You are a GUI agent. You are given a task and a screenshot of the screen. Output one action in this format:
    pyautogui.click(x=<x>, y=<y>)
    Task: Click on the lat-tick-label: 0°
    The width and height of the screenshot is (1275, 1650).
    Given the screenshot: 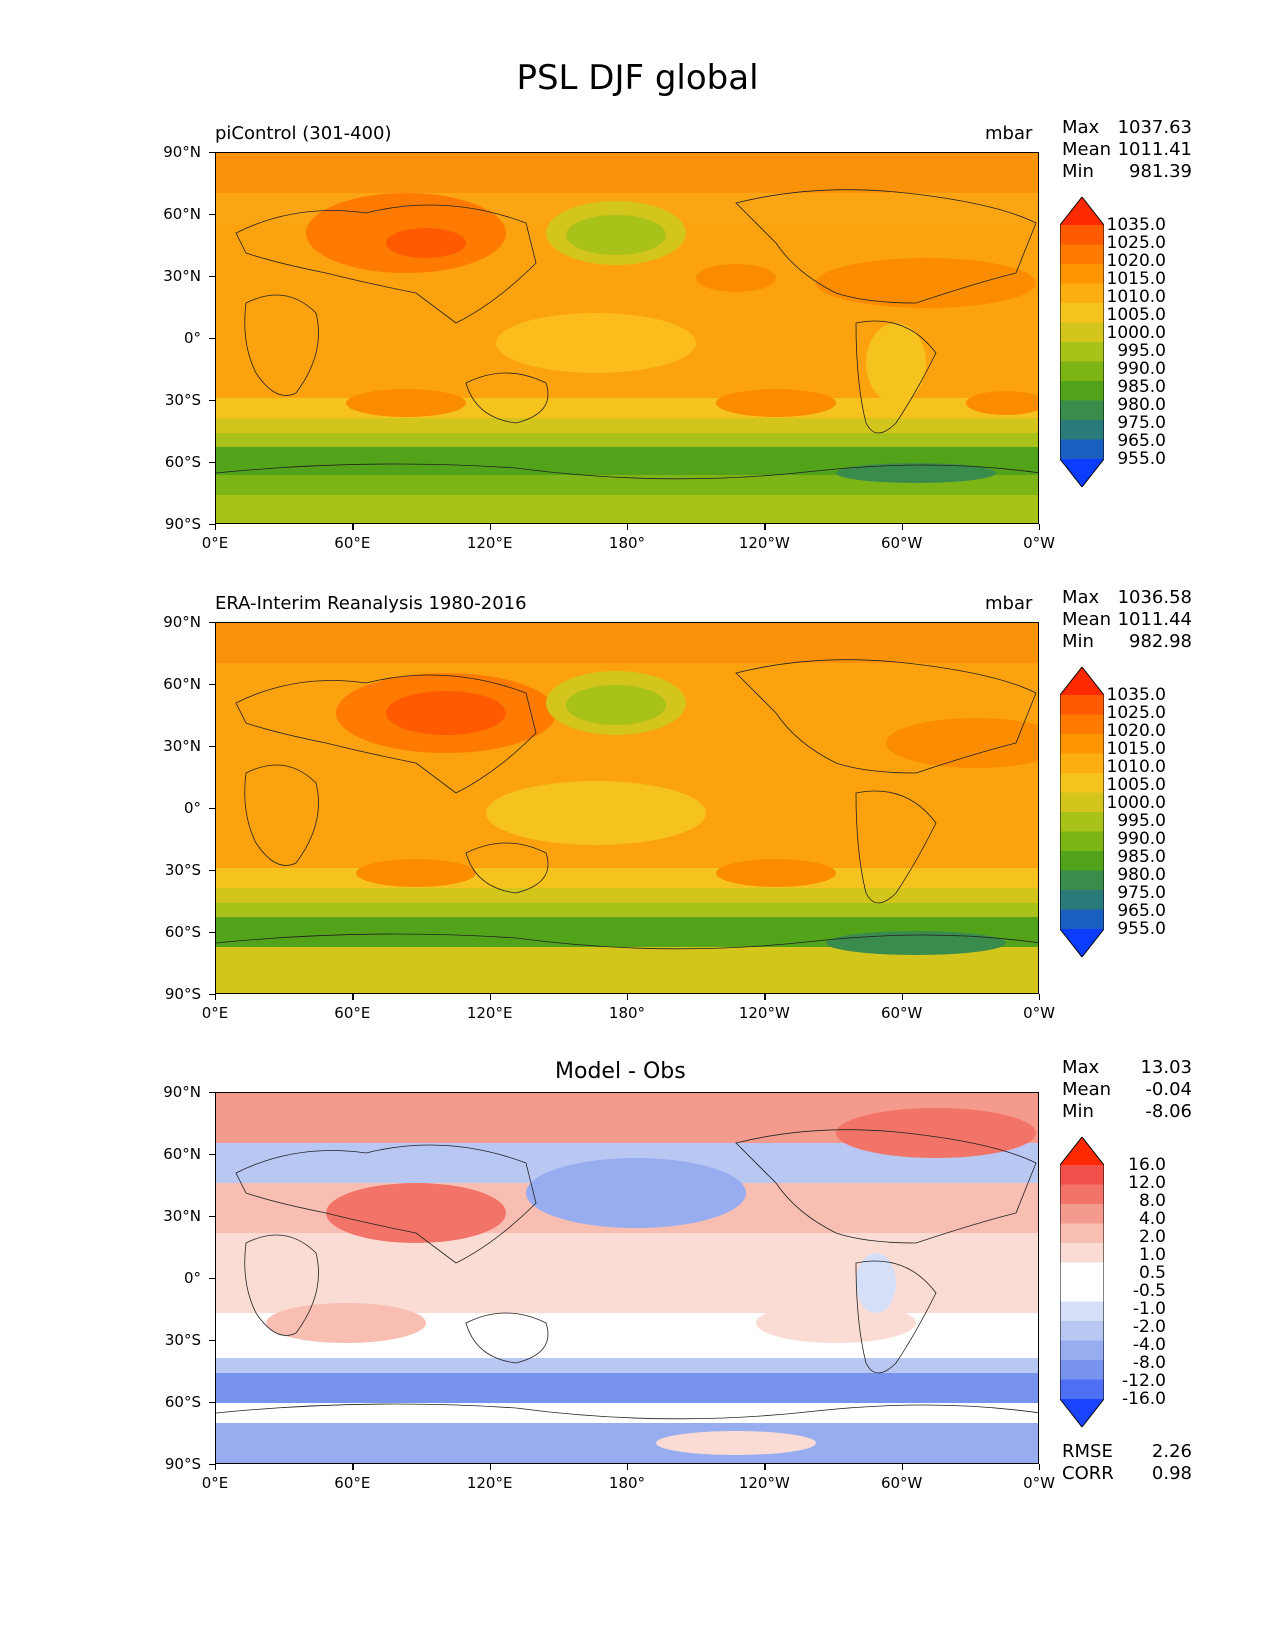 What is the action you would take?
    pyautogui.click(x=192, y=1278)
    